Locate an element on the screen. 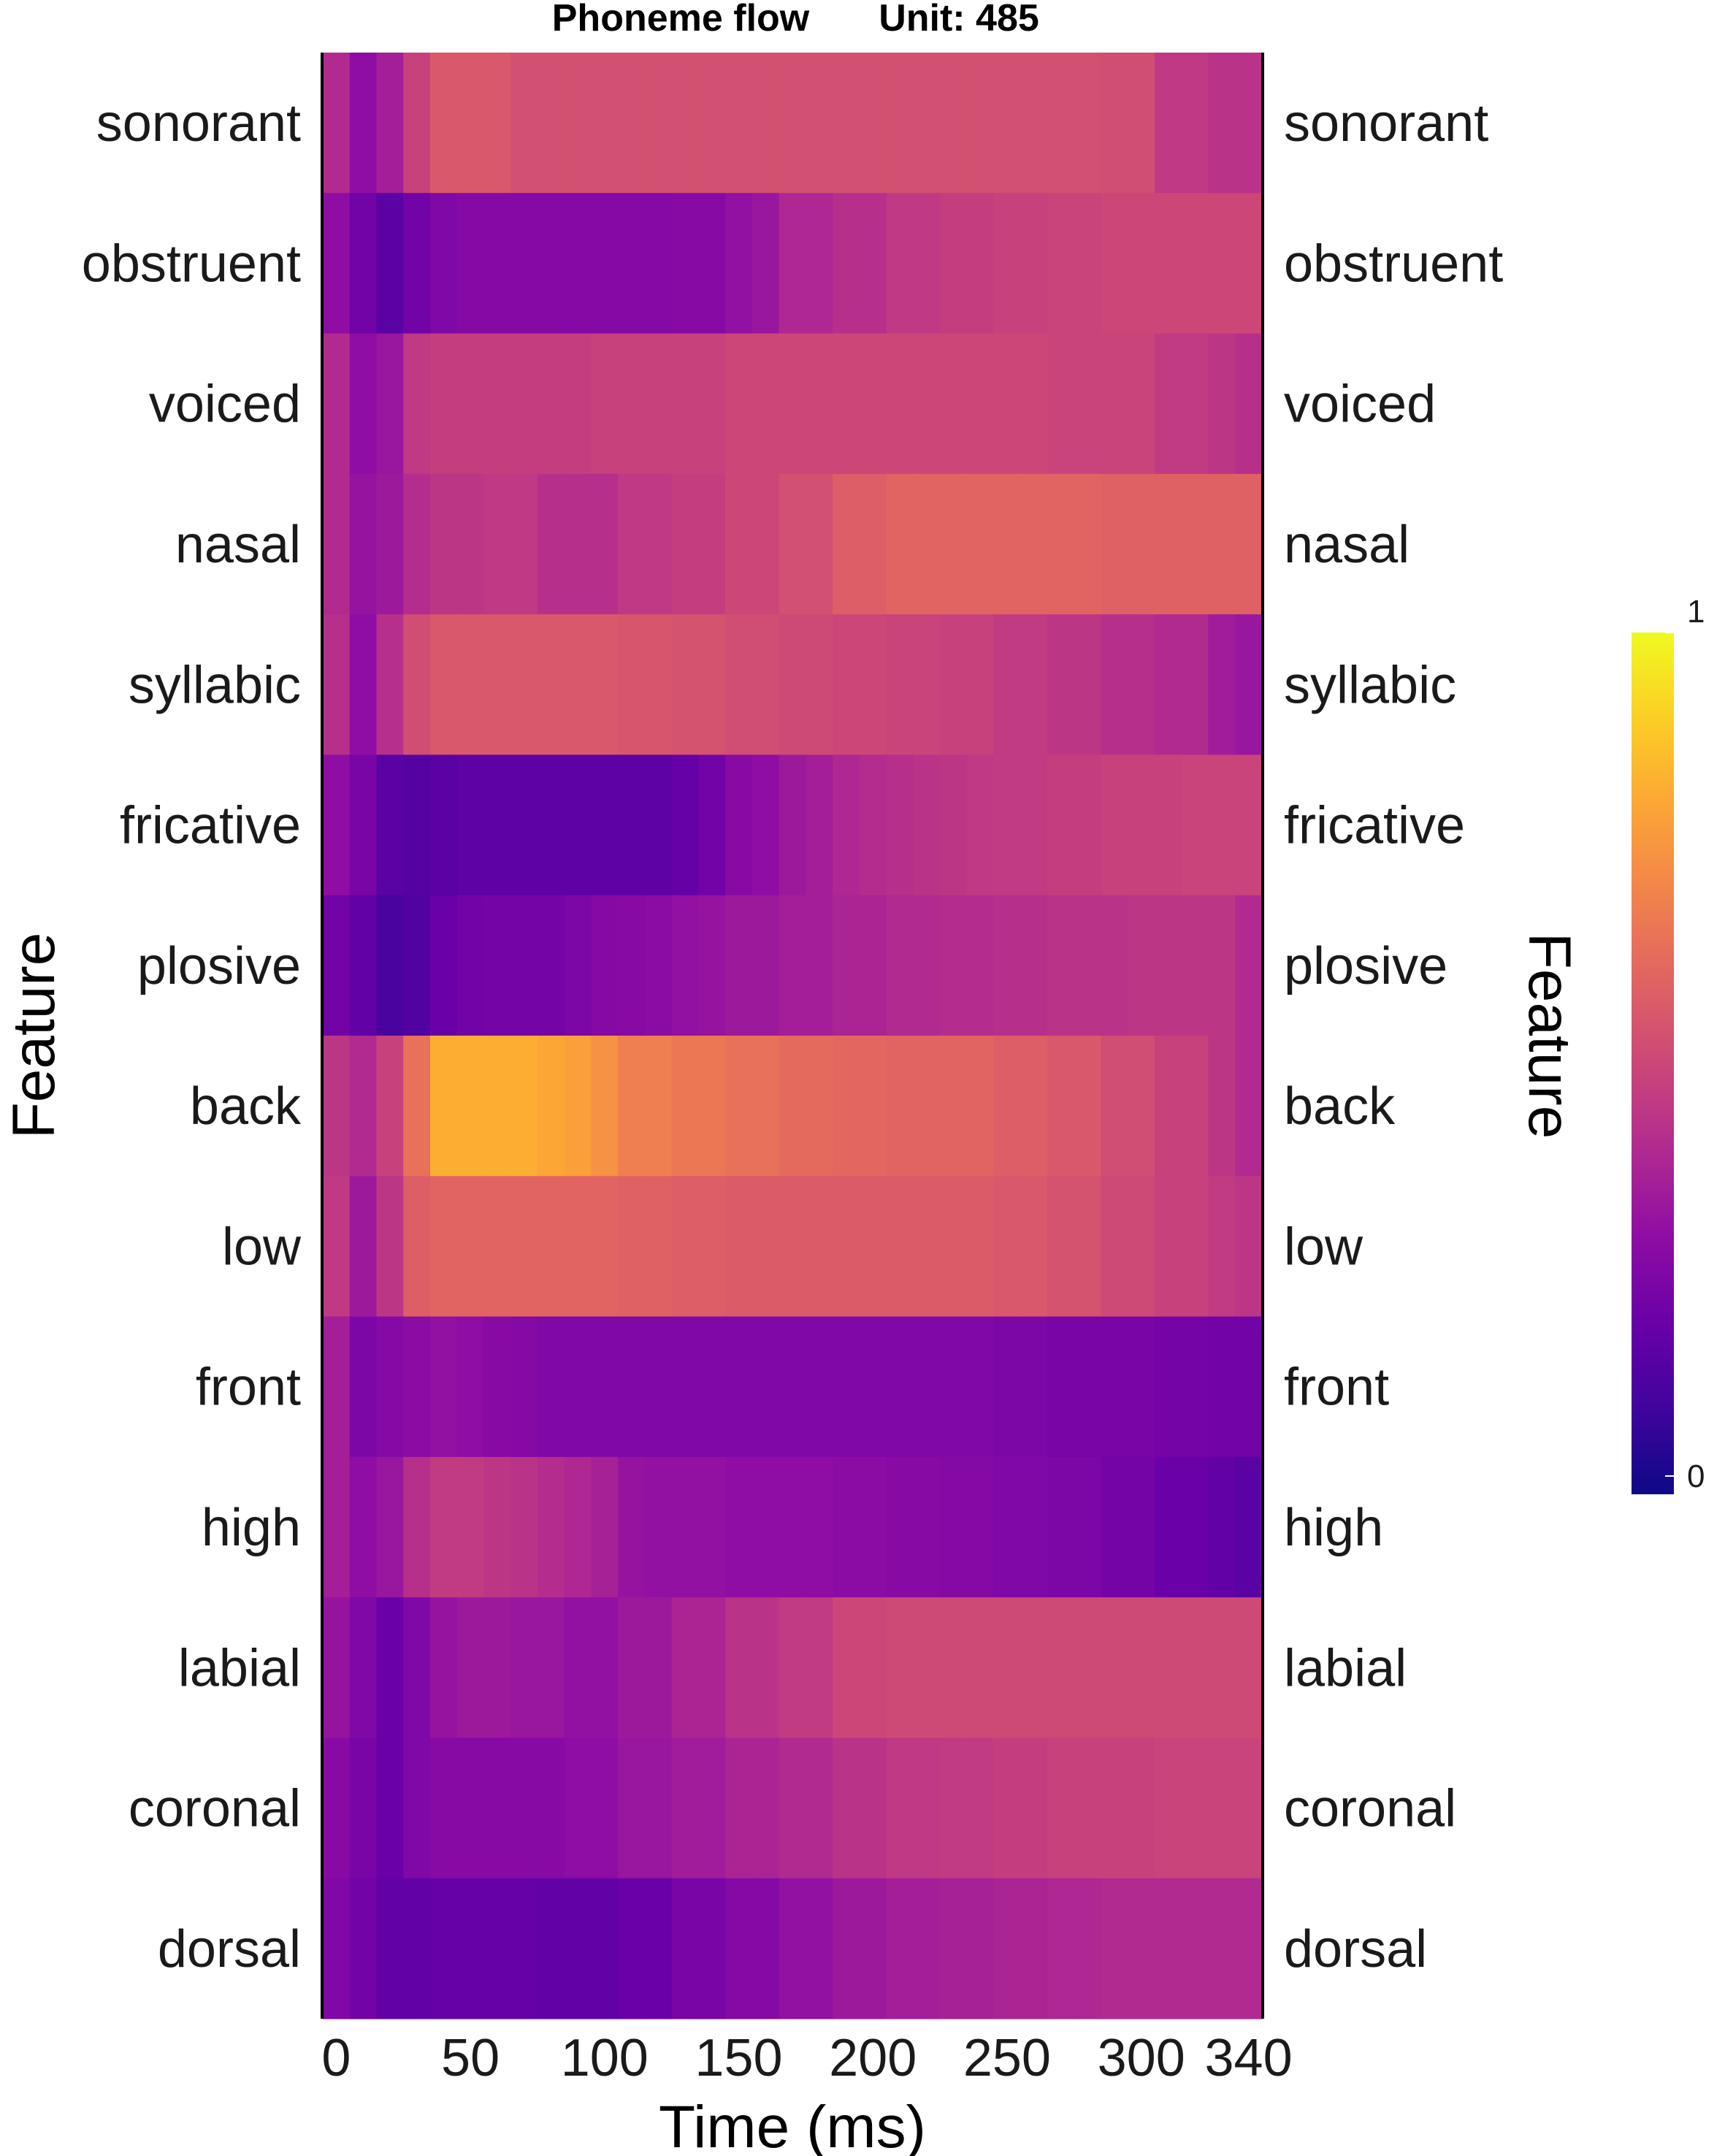 Image resolution: width=1725 pixels, height=2156 pixels. y-tick-label-nasal: nasal is located at coordinates (238, 545).